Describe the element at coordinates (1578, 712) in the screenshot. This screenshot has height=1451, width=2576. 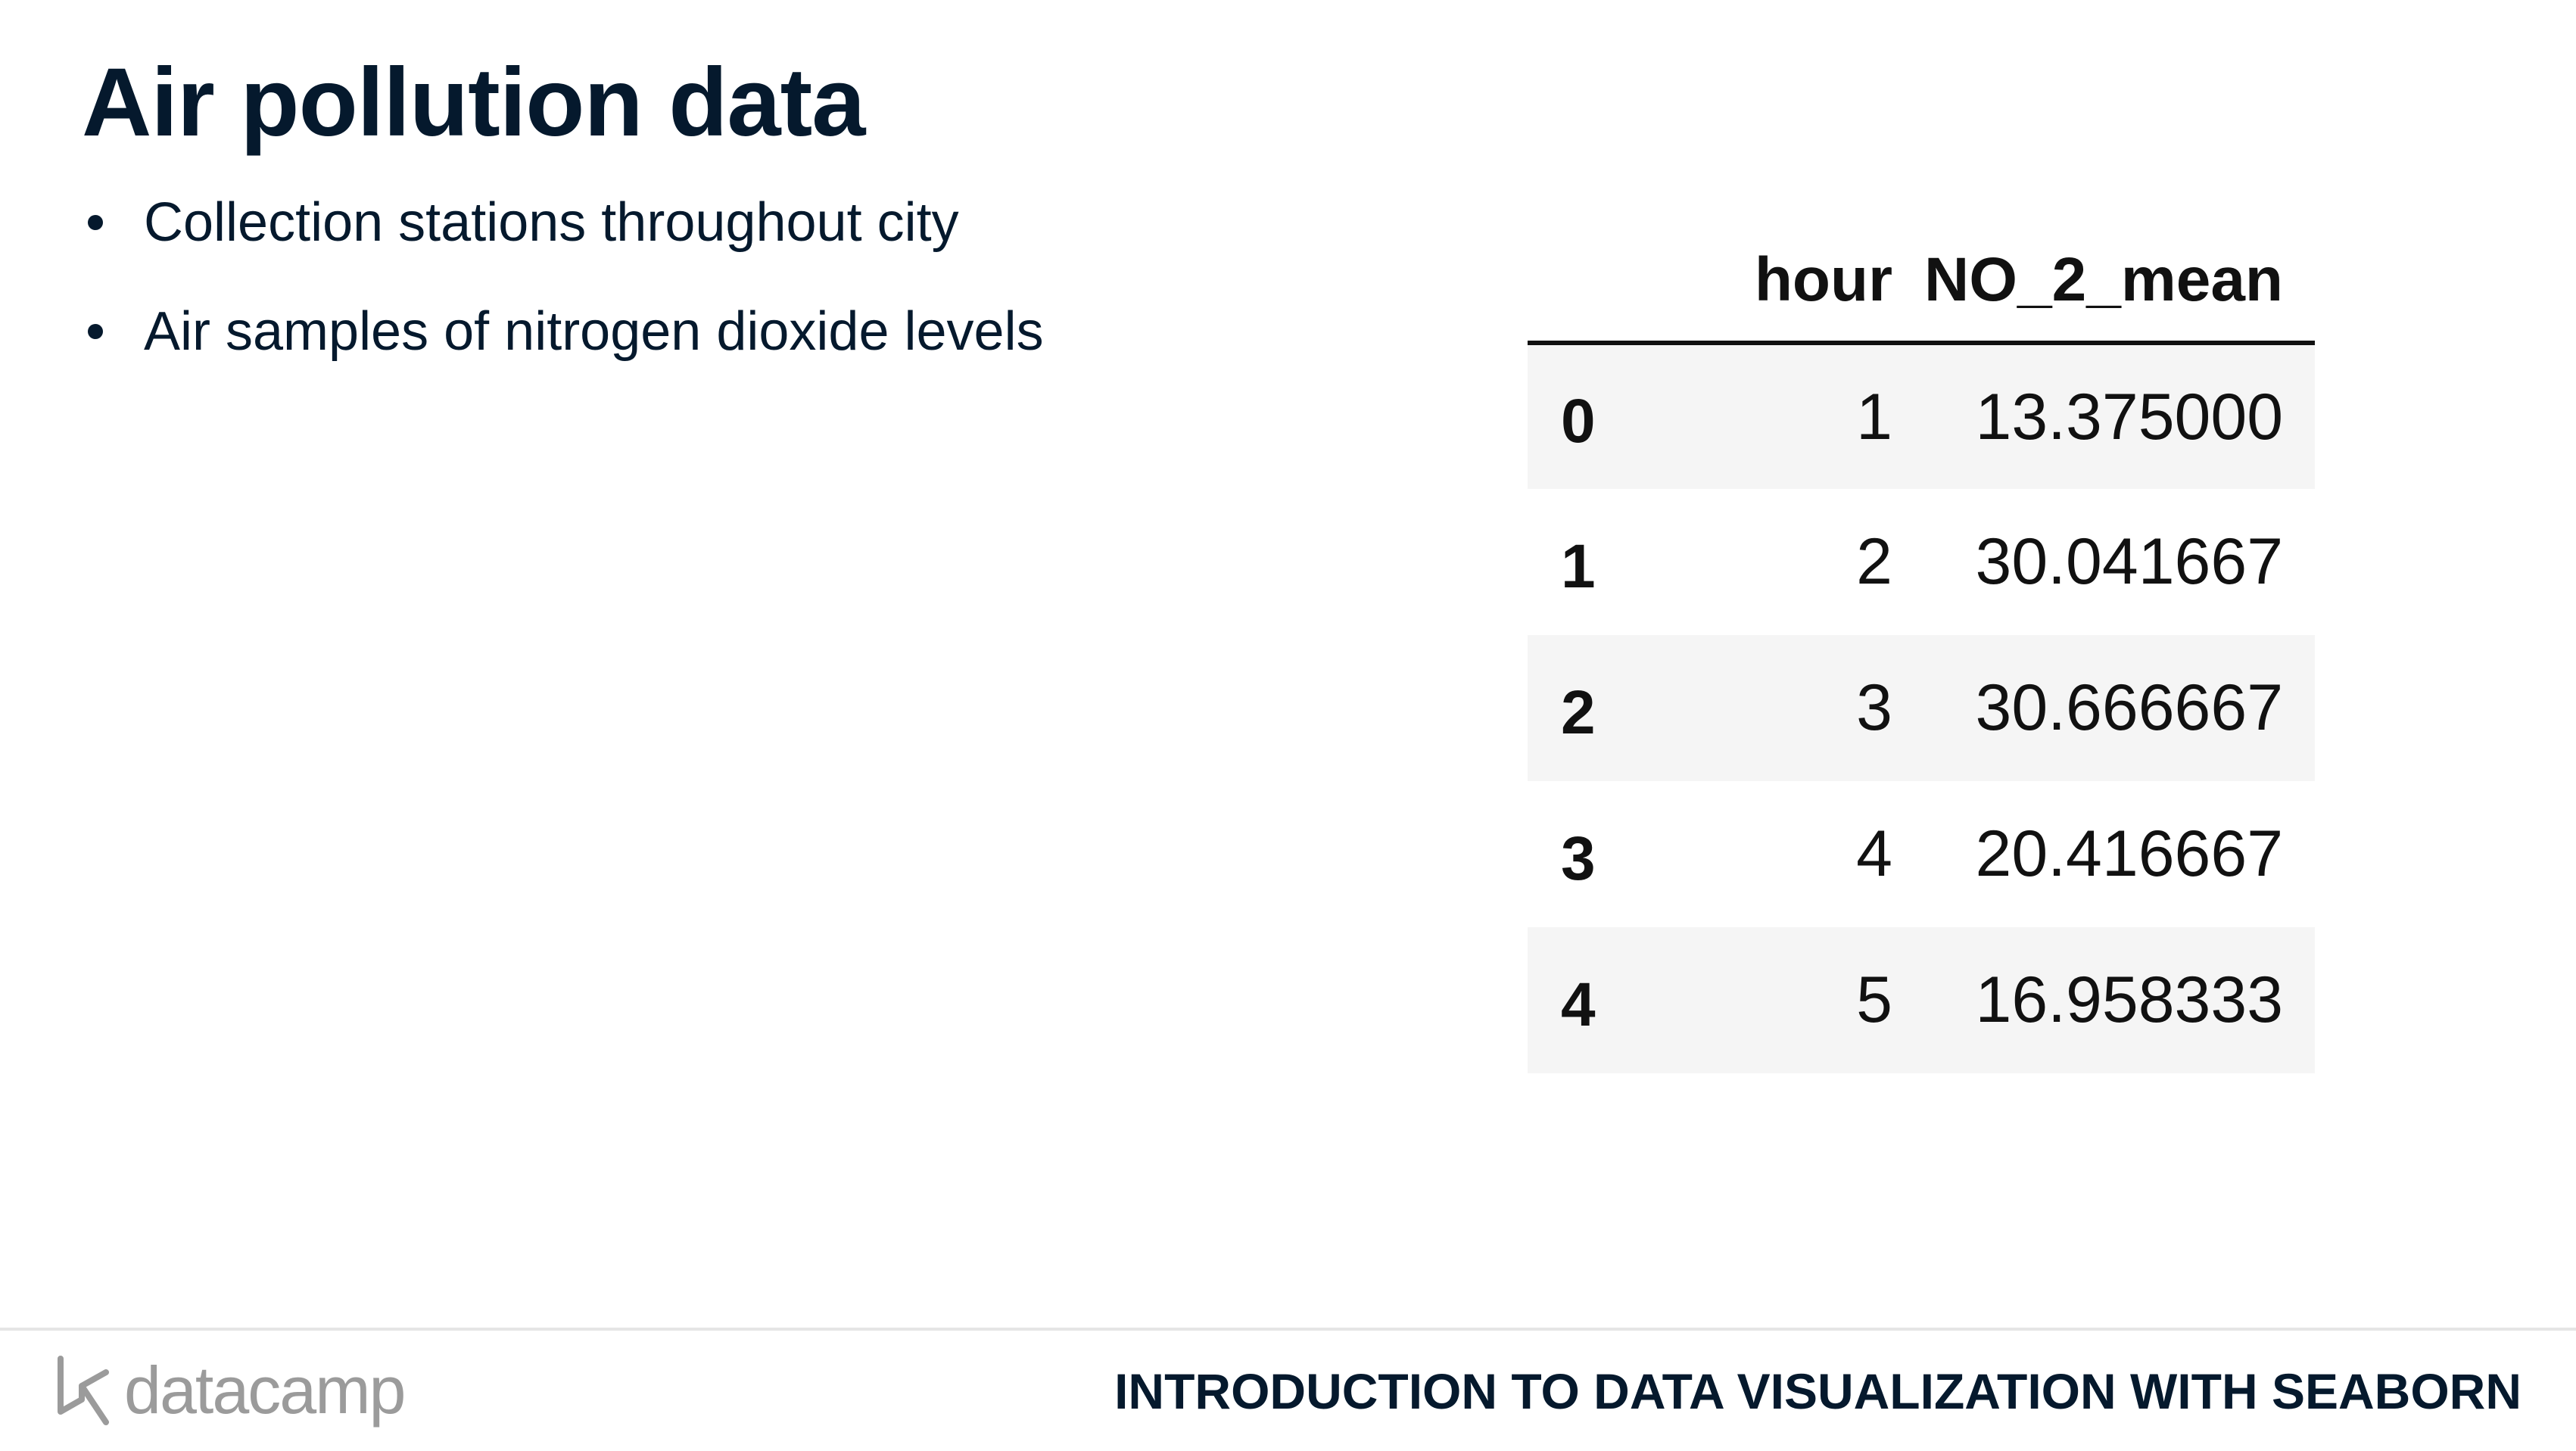
I see `row-index: 2` at that location.